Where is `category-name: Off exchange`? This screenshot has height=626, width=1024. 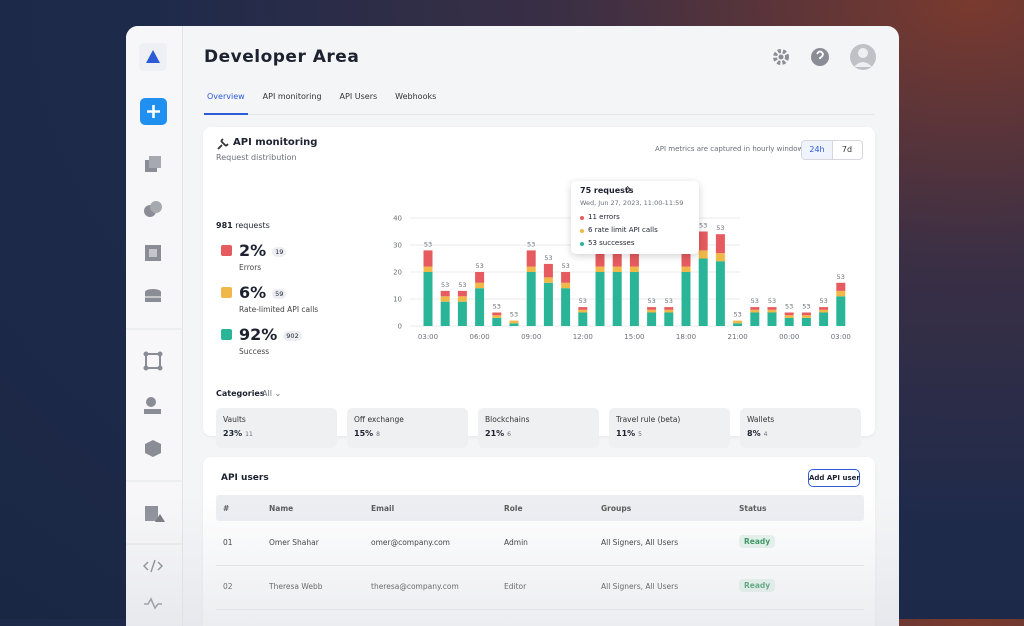
category-name: Off exchange is located at coordinates (379, 419).